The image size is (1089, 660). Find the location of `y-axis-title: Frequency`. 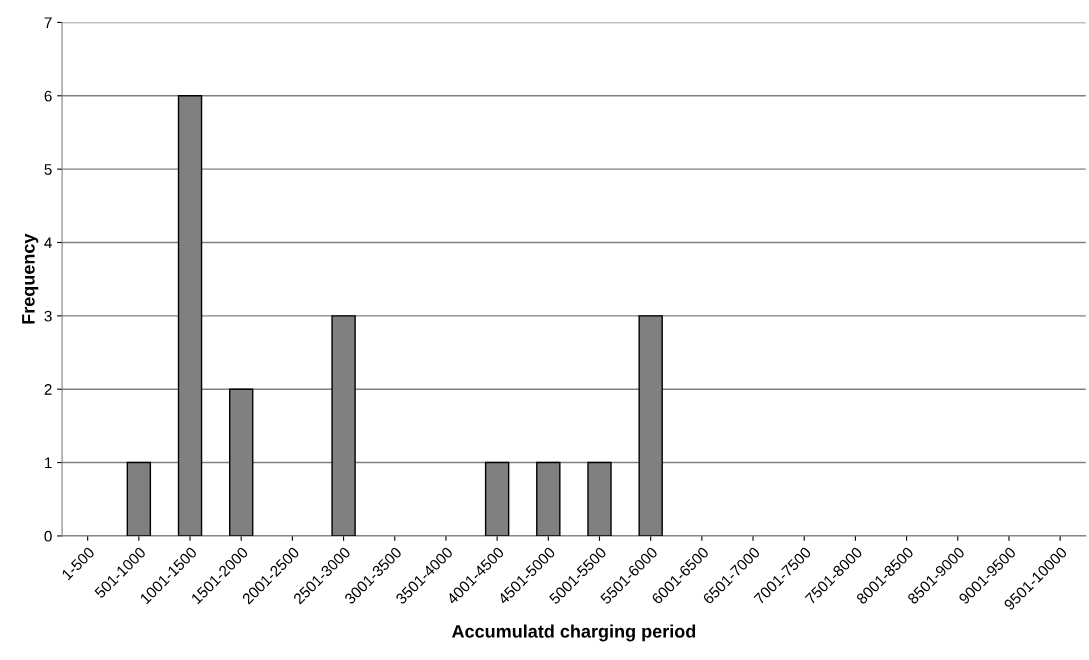

y-axis-title: Frequency is located at coordinates (30, 278).